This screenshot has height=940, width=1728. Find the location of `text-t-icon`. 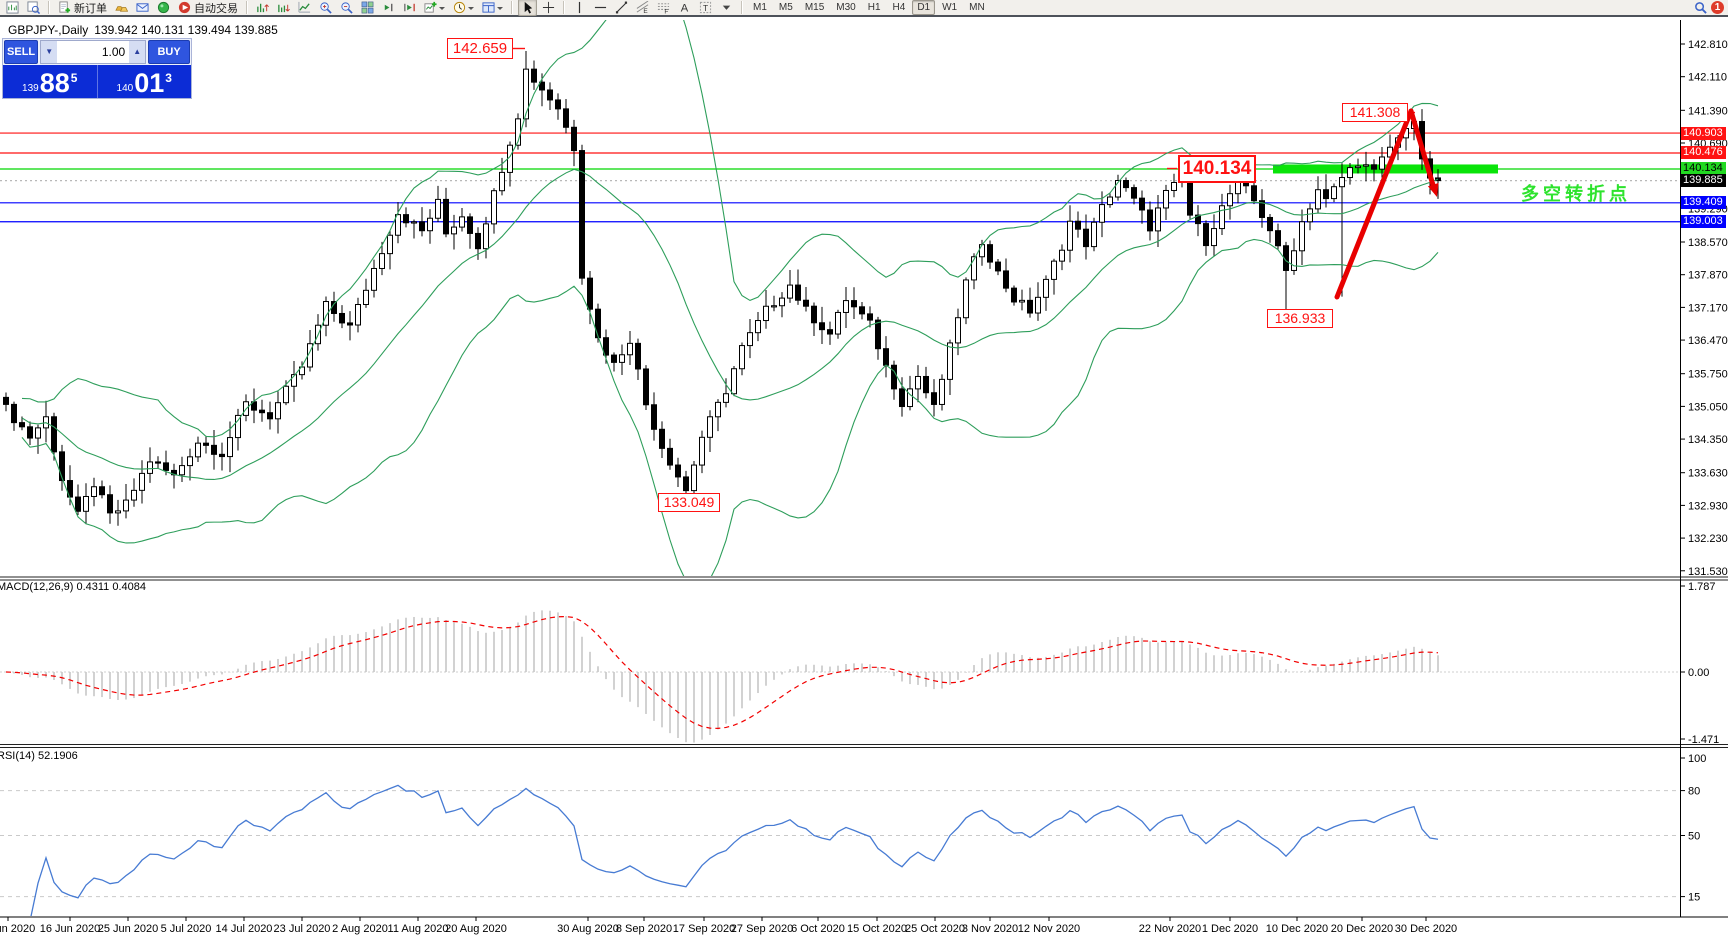

text-t-icon is located at coordinates (705, 7).